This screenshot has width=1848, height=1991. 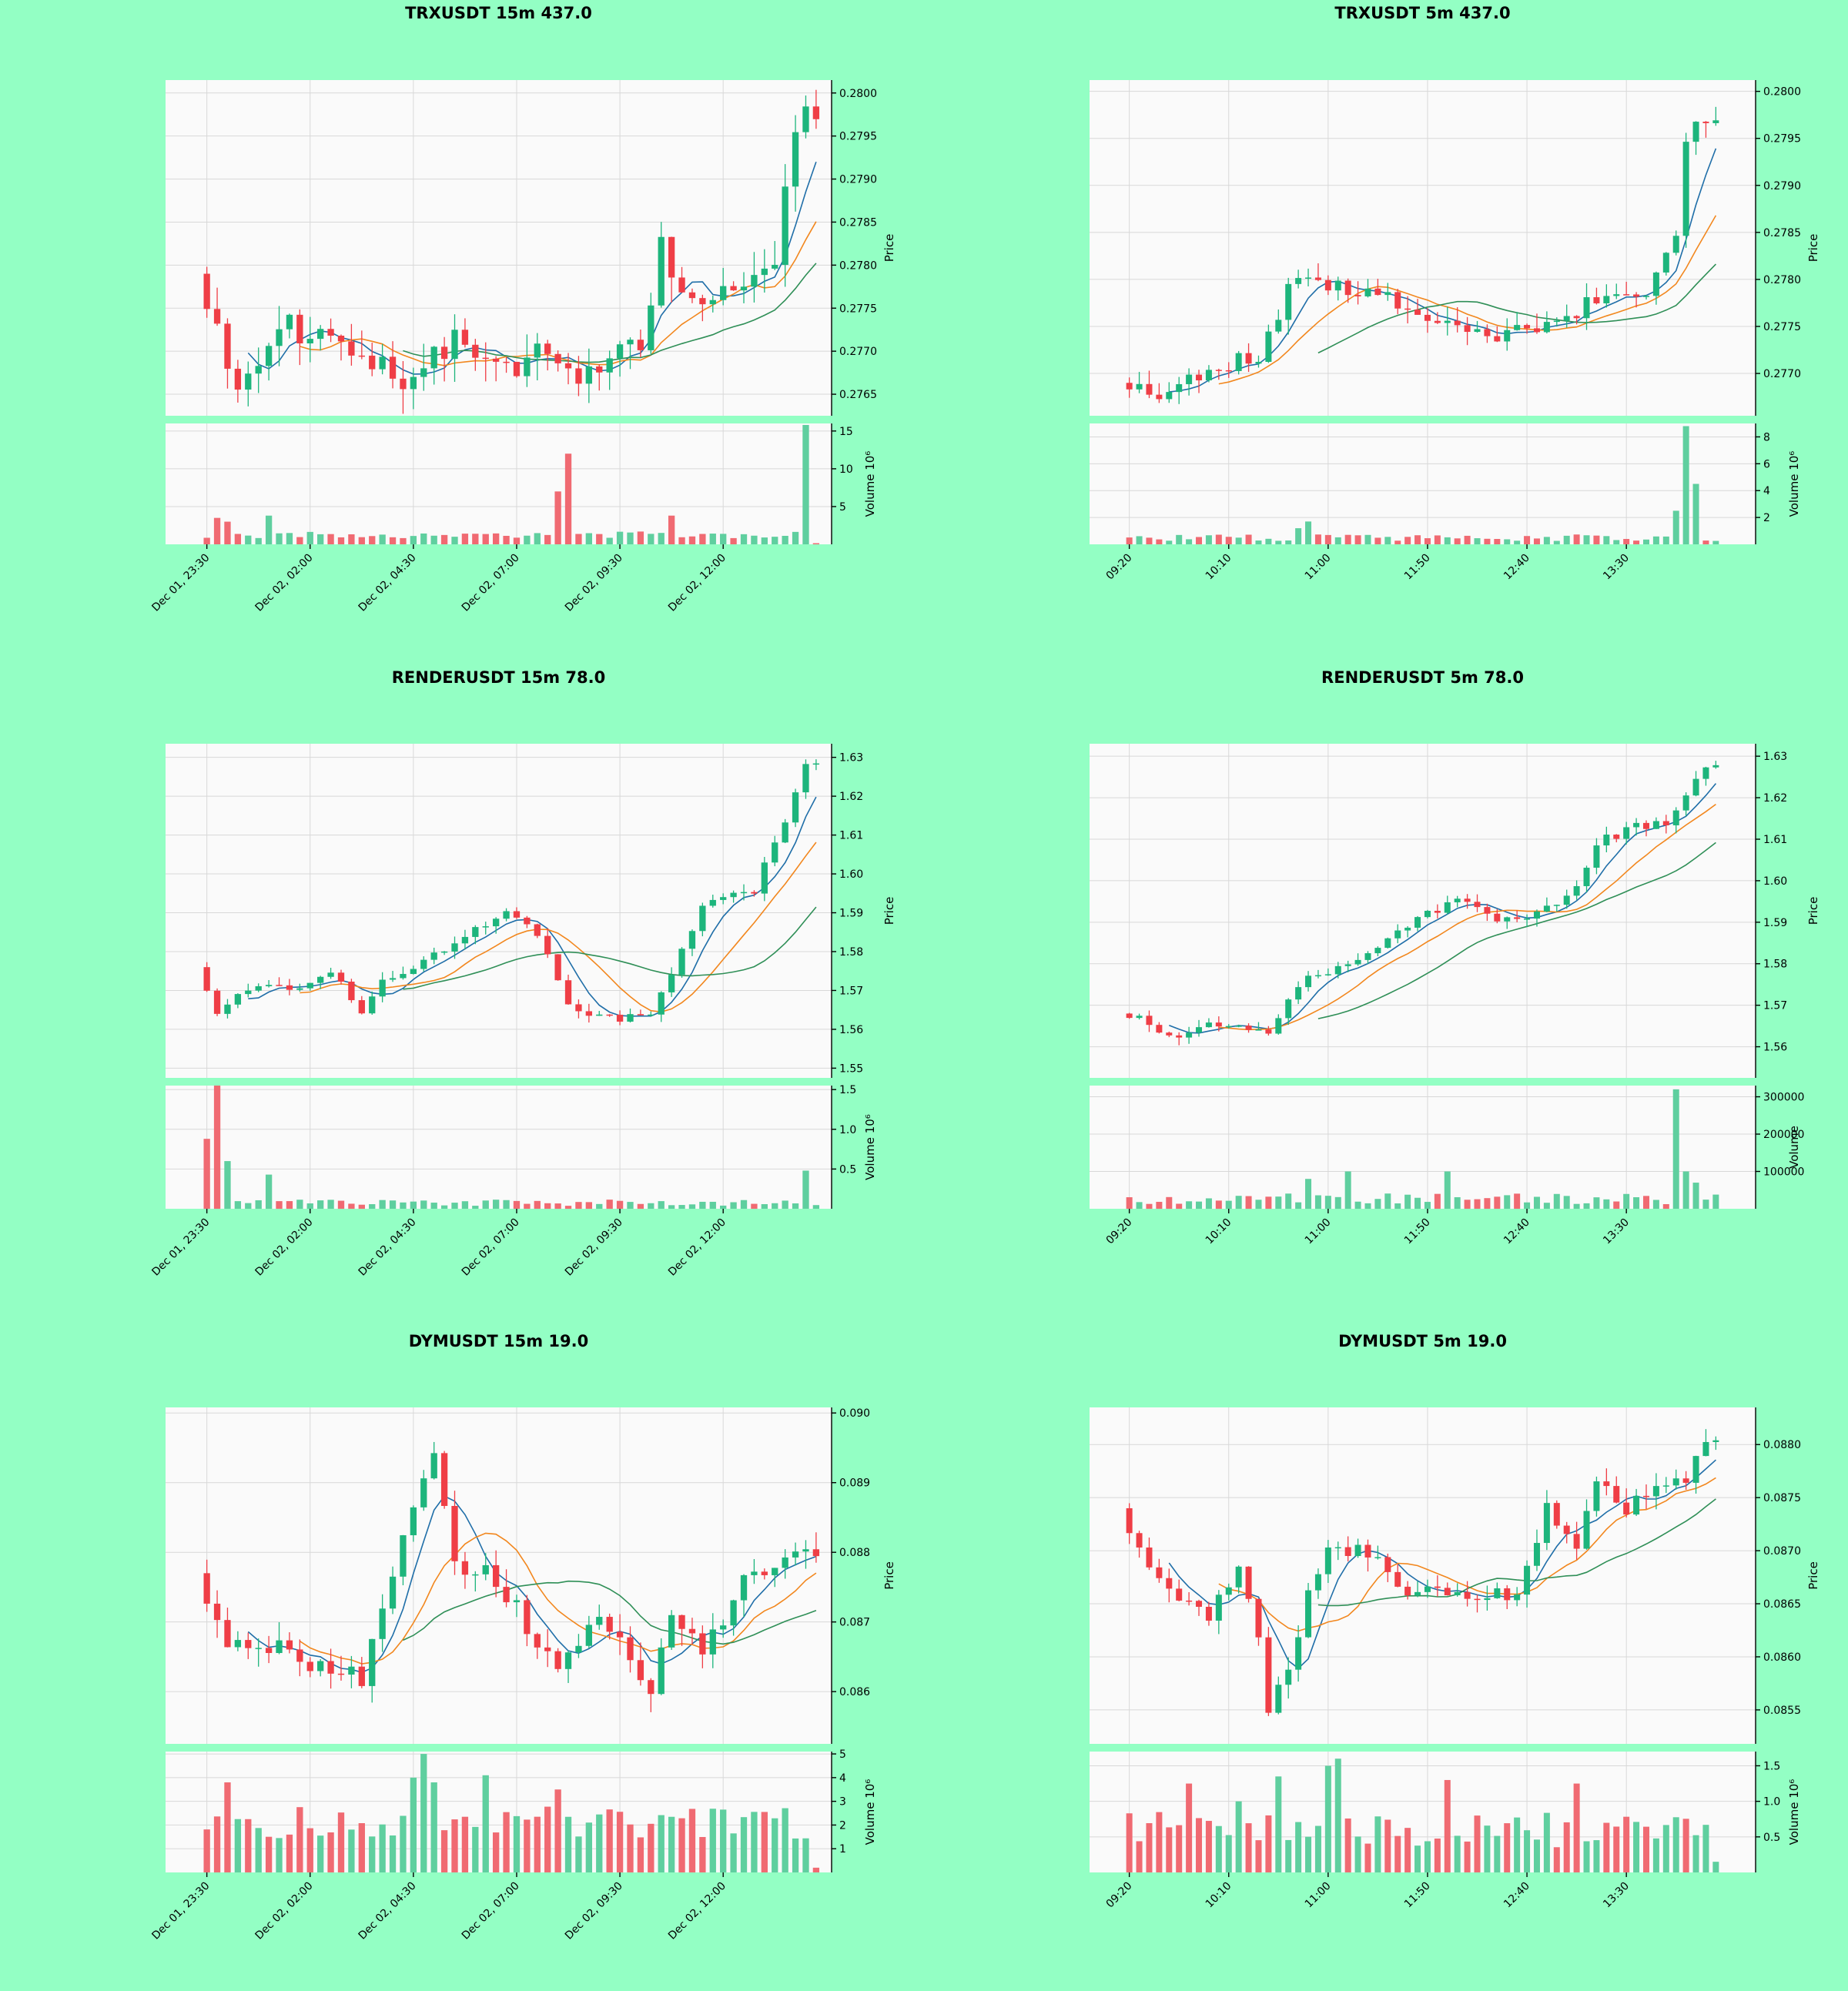 I want to click on sma-fast-line, so click(x=532, y=1584).